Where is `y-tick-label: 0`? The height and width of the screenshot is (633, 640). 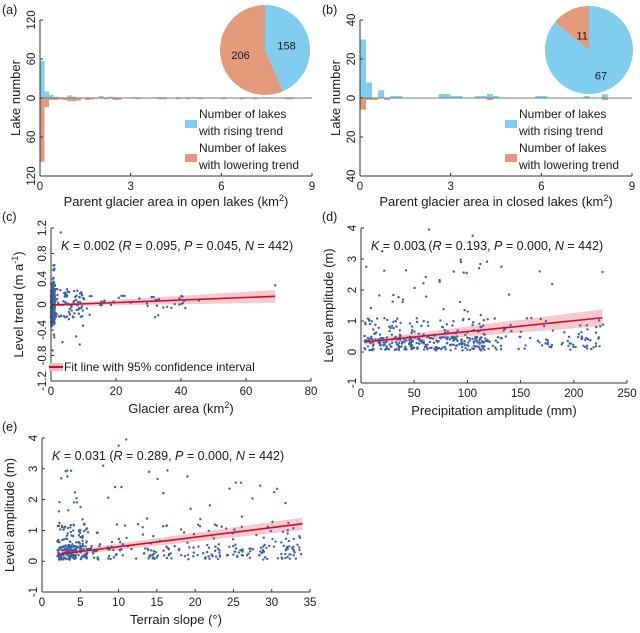
y-tick-label: 0 is located at coordinates (43, 304).